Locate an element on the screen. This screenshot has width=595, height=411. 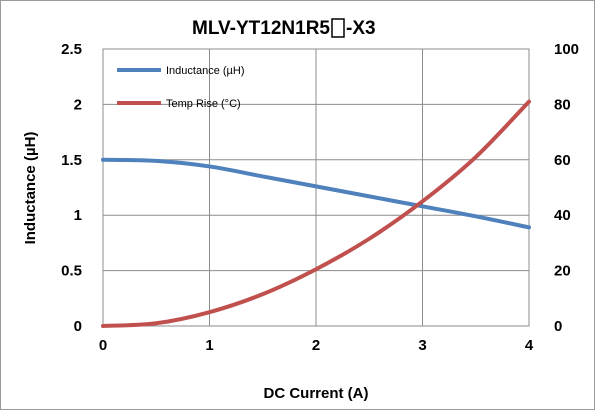
y2-tick-label: 0 is located at coordinates (558, 326).